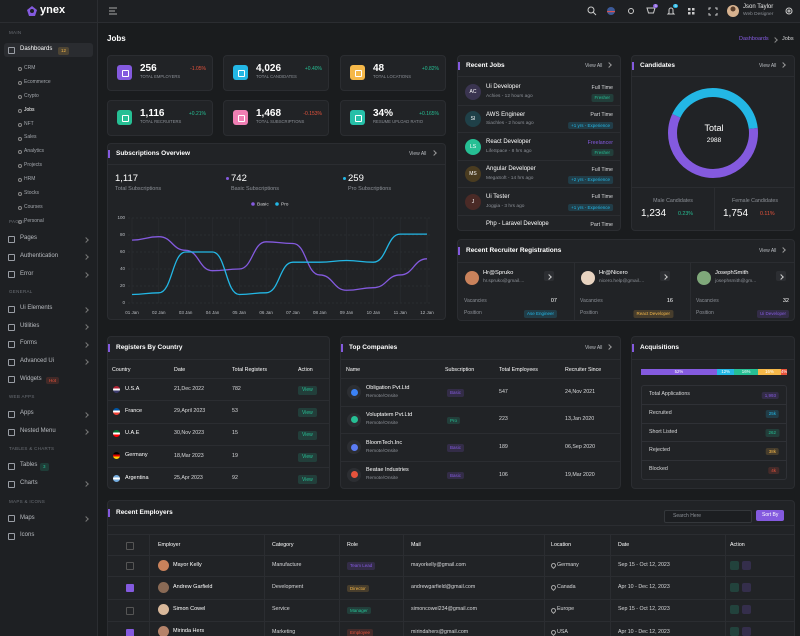 This screenshot has height=636, width=800. I want to click on stat-change: -1.05%, so click(198, 68).